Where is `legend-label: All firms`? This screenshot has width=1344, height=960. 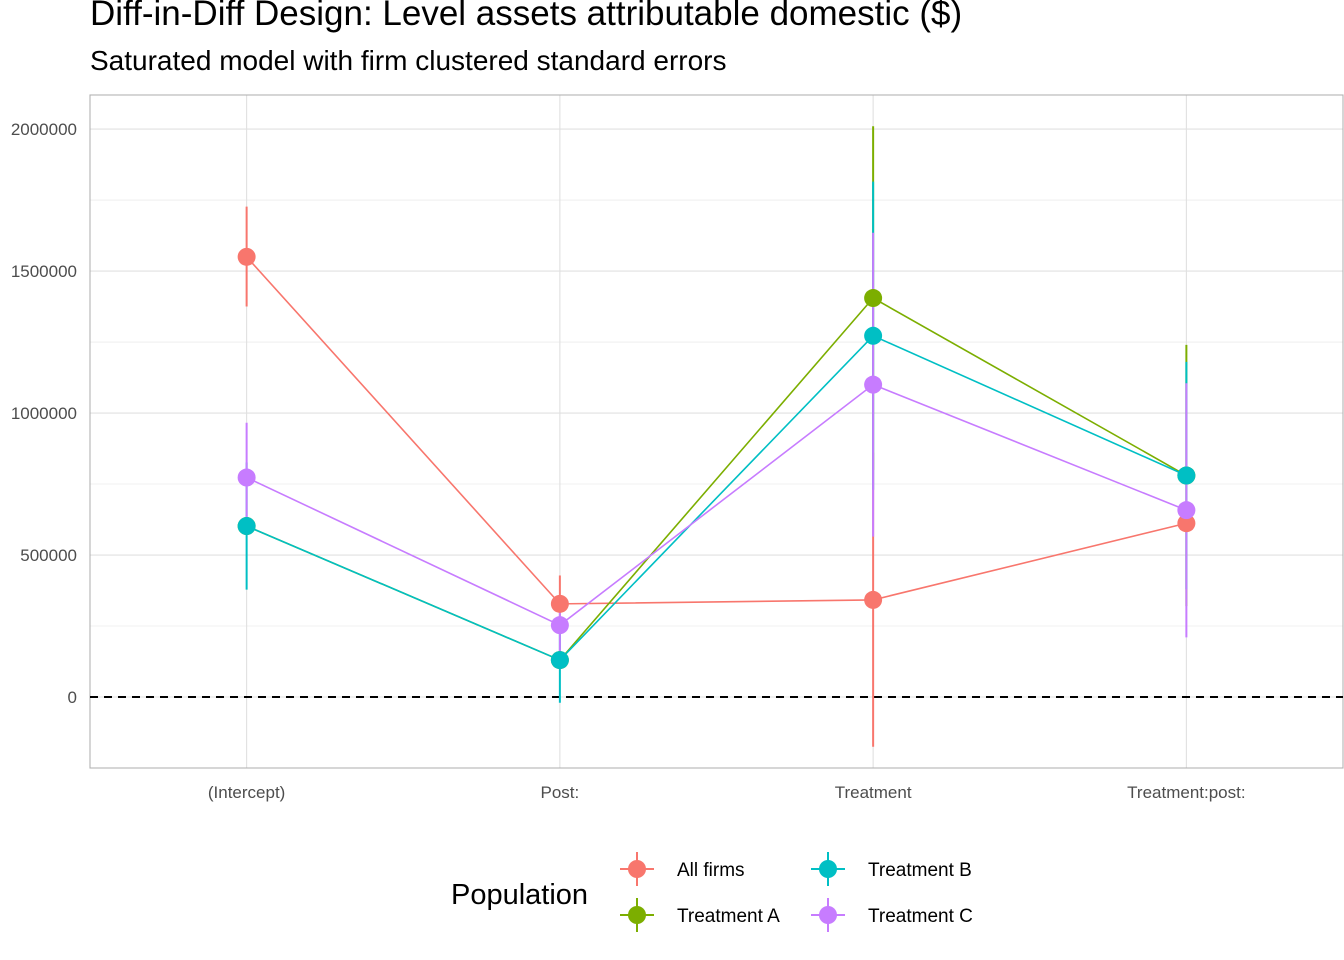 legend-label: All firms is located at coordinates (711, 870).